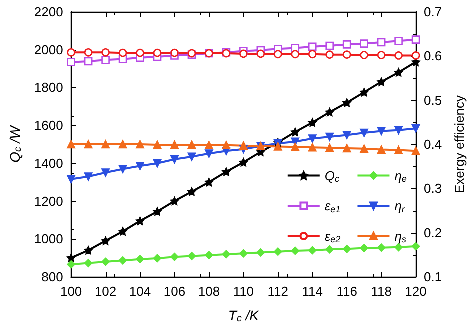 Image resolution: width=474 pixels, height=329 pixels. What do you see at coordinates (49, 163) in the screenshot?
I see `y-tick-label: 1400` at bounding box center [49, 163].